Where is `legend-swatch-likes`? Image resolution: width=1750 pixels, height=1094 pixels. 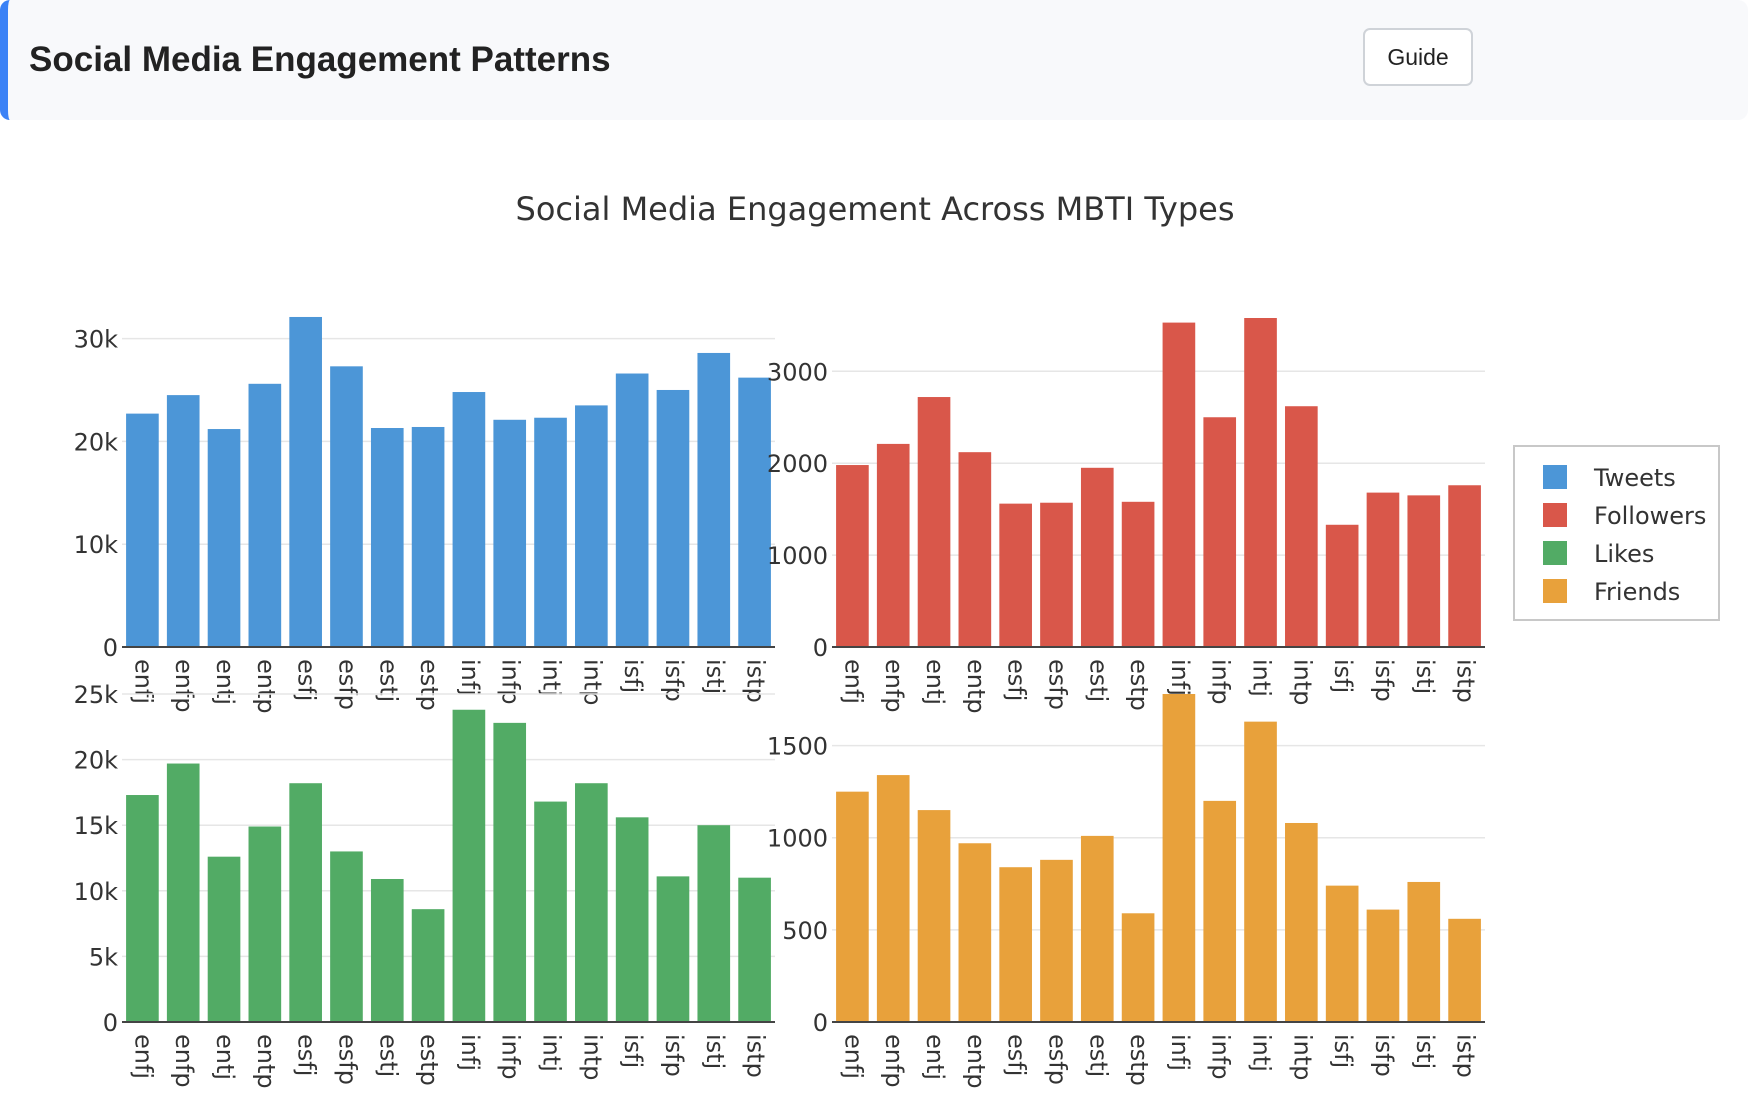 legend-swatch-likes is located at coordinates (1555, 553).